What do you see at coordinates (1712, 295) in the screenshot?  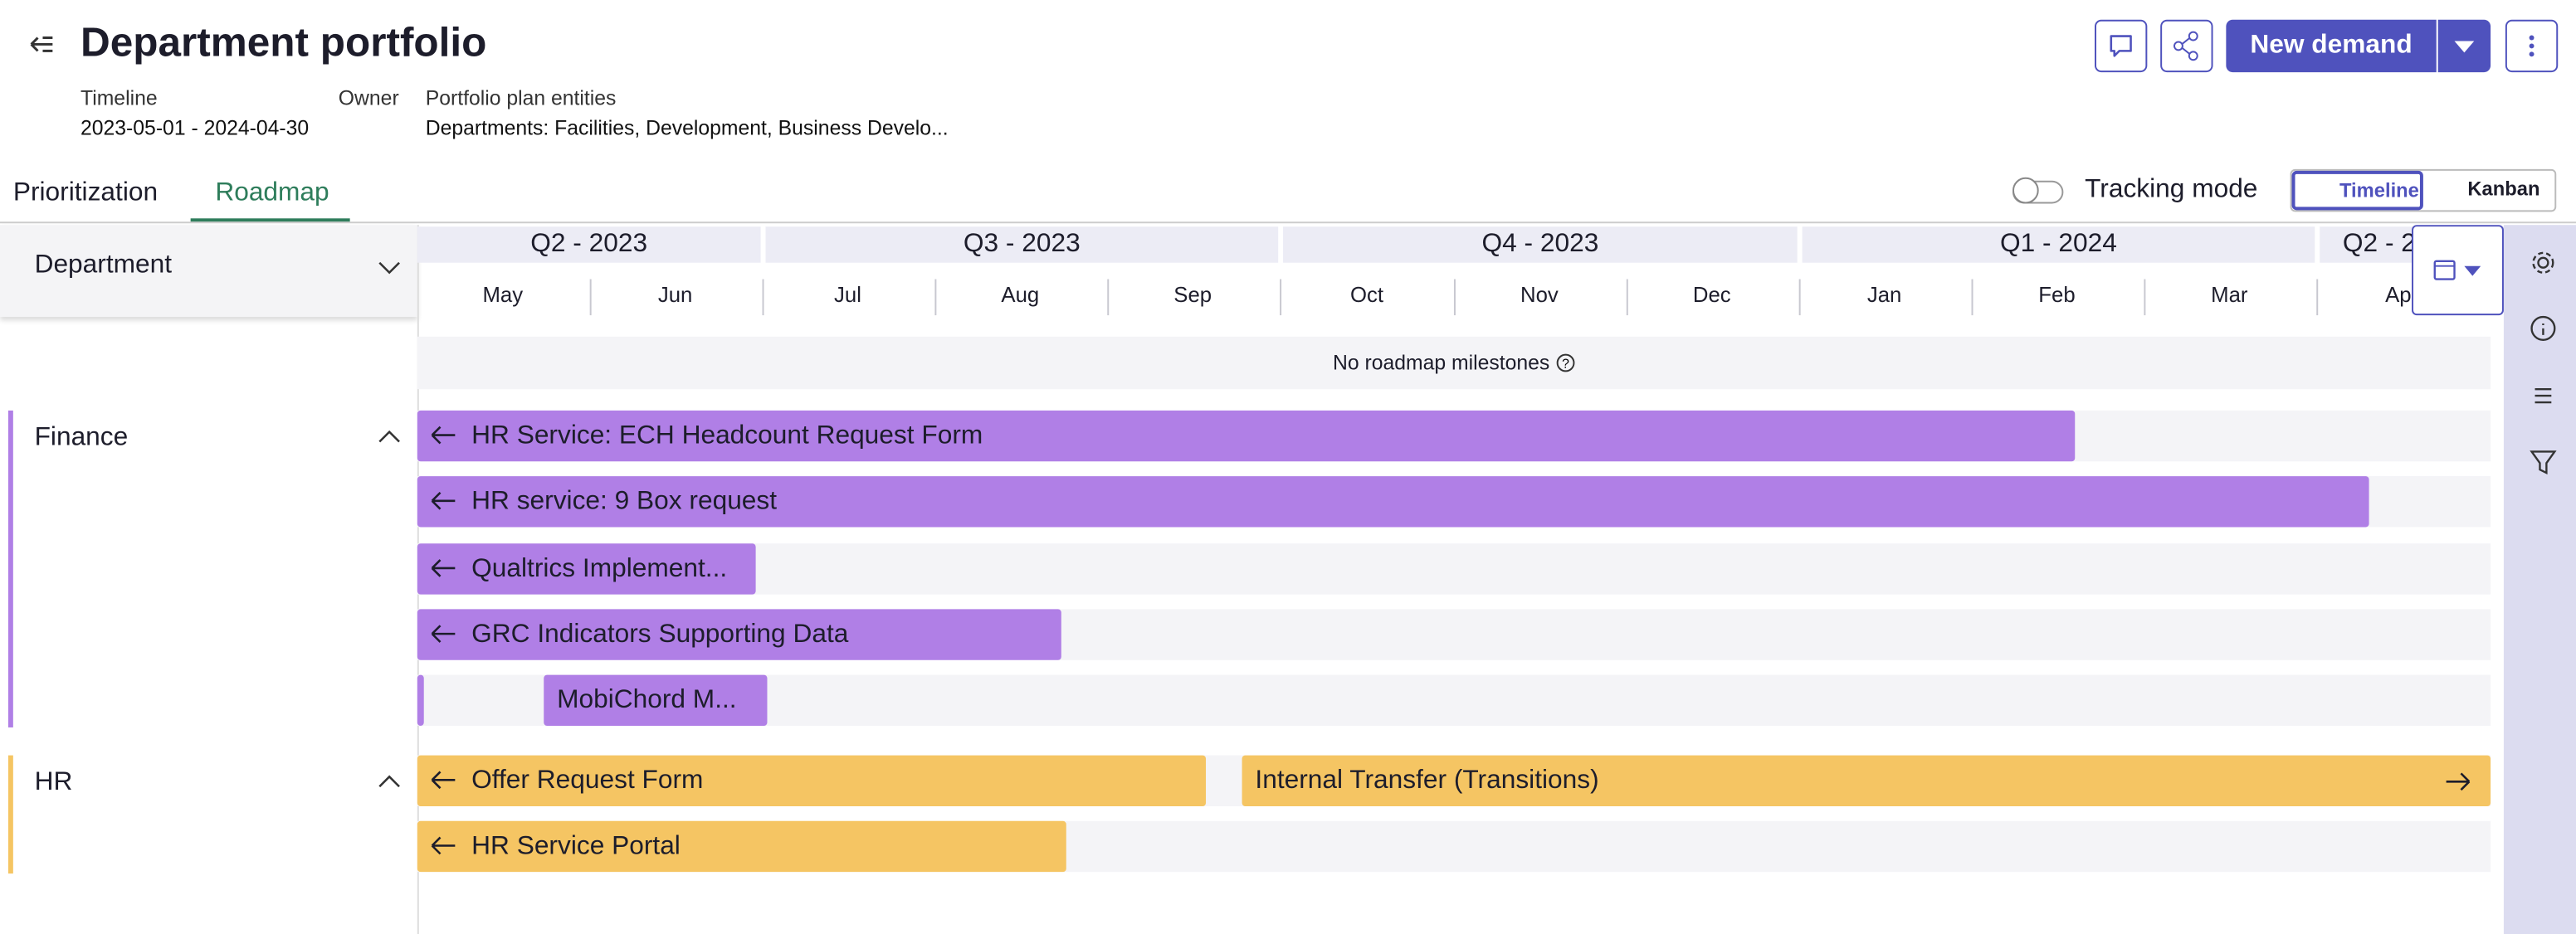 I see `month-label: Dec` at bounding box center [1712, 295].